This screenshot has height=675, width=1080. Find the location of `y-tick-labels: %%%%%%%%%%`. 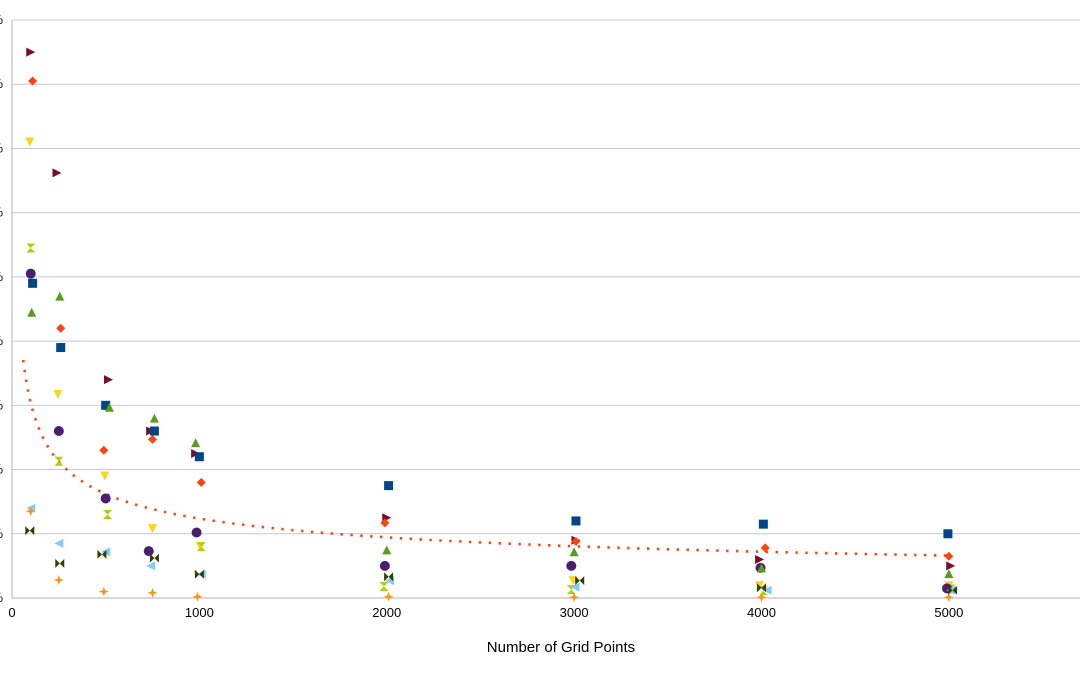

y-tick-labels: %%%%%%%%%% is located at coordinates (1, 308).